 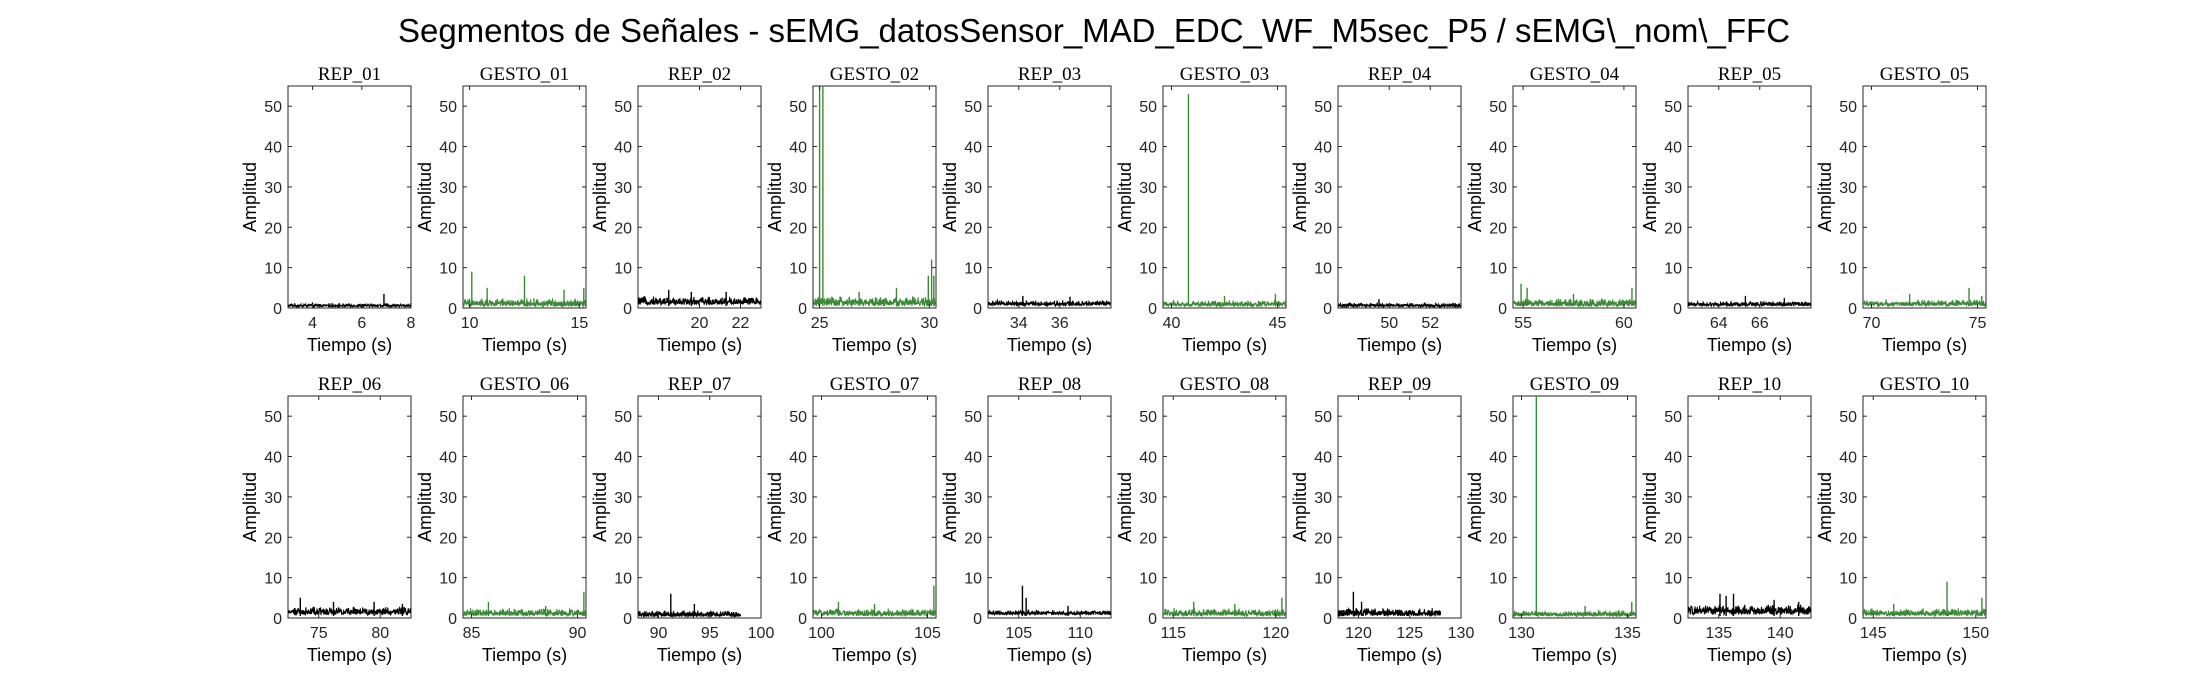 What do you see at coordinates (659, 633) in the screenshot?
I see `x-tick-label: 90` at bounding box center [659, 633].